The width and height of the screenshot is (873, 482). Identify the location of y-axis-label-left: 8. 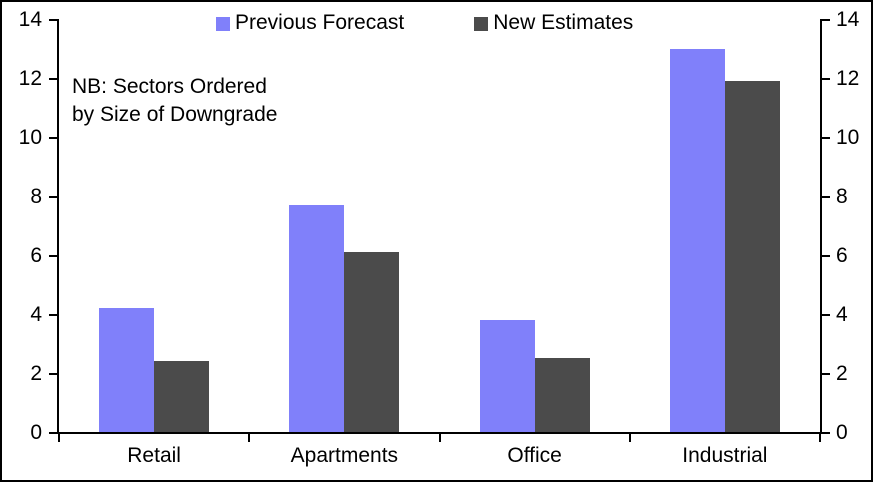
(36, 196).